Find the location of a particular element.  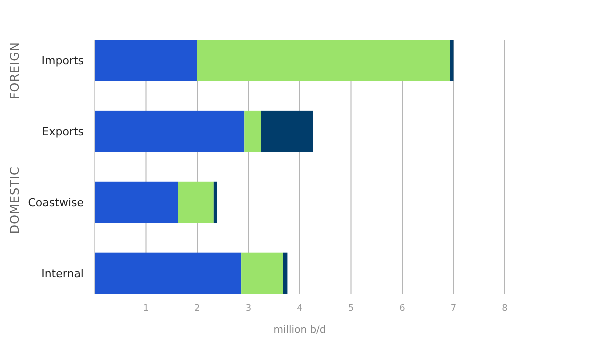

x-tick-label: 8 is located at coordinates (505, 309).